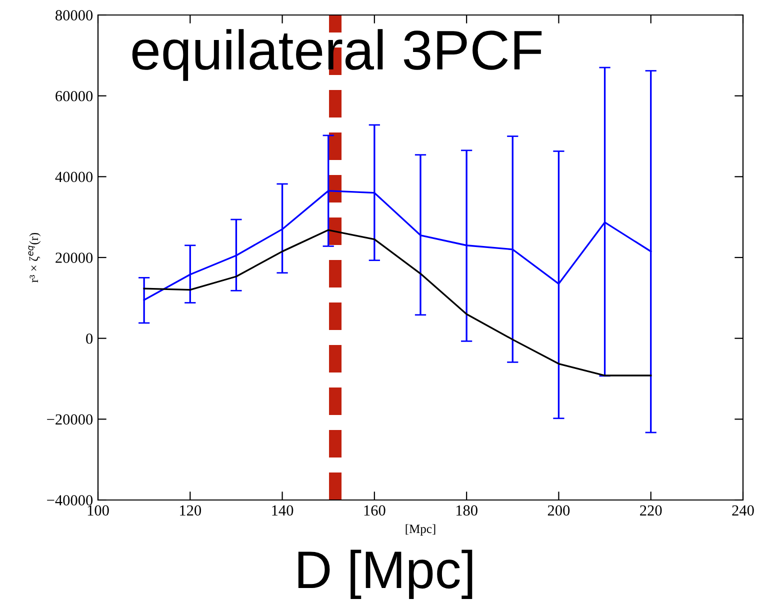  I want to click on x-tick-label: 200, so click(559, 510).